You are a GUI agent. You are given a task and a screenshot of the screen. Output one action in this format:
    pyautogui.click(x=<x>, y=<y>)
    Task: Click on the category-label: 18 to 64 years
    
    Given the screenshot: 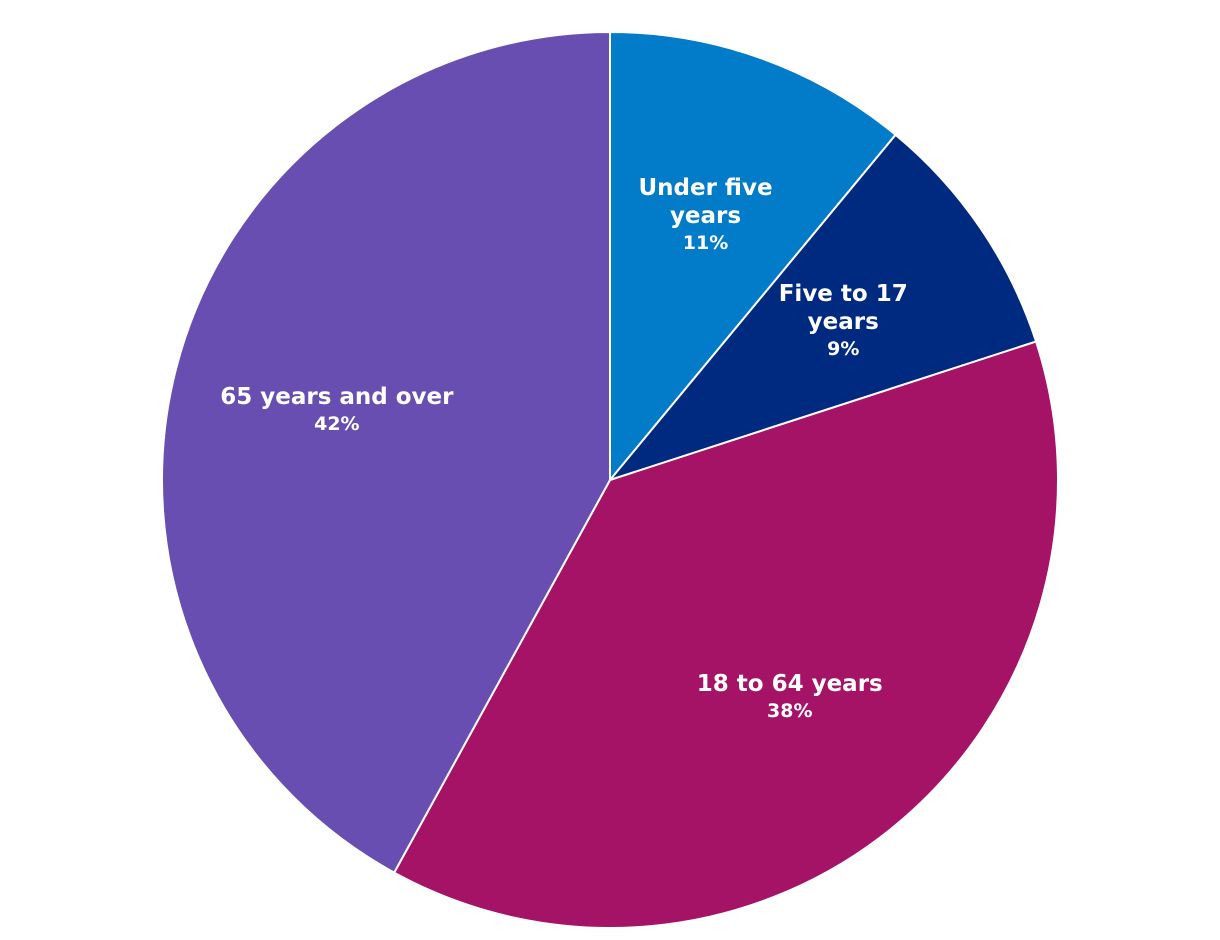 What is the action you would take?
    pyautogui.click(x=789, y=684)
    